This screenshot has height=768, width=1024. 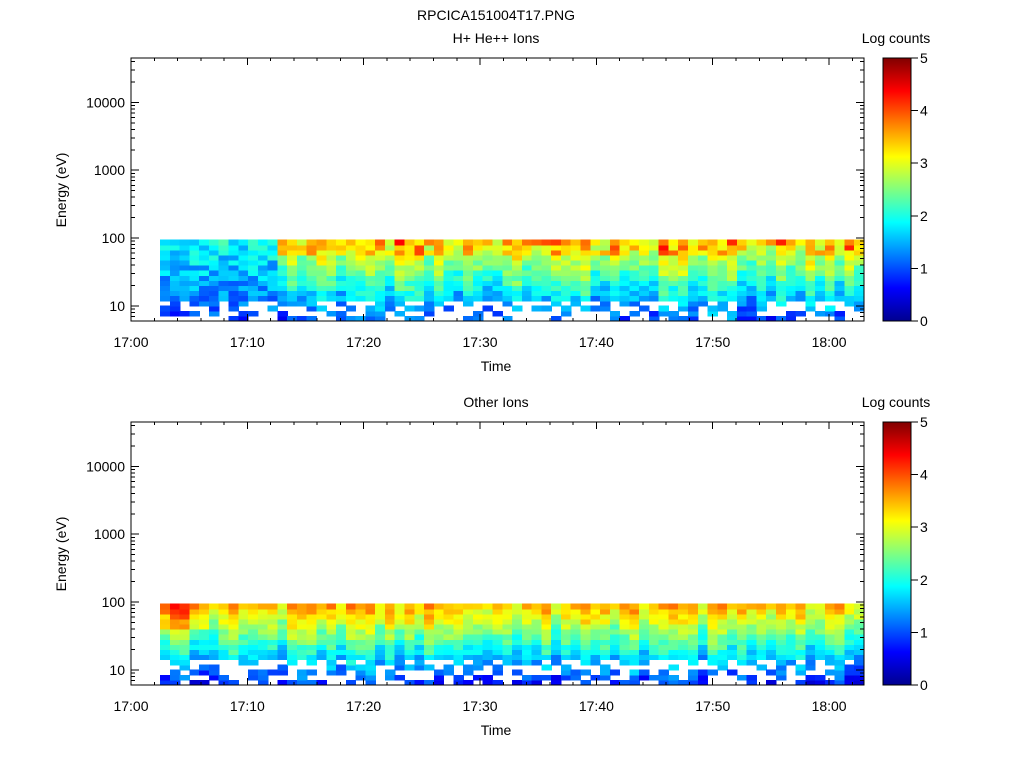 What do you see at coordinates (924, 111) in the screenshot?
I see `colorbar-tick-label: 4` at bounding box center [924, 111].